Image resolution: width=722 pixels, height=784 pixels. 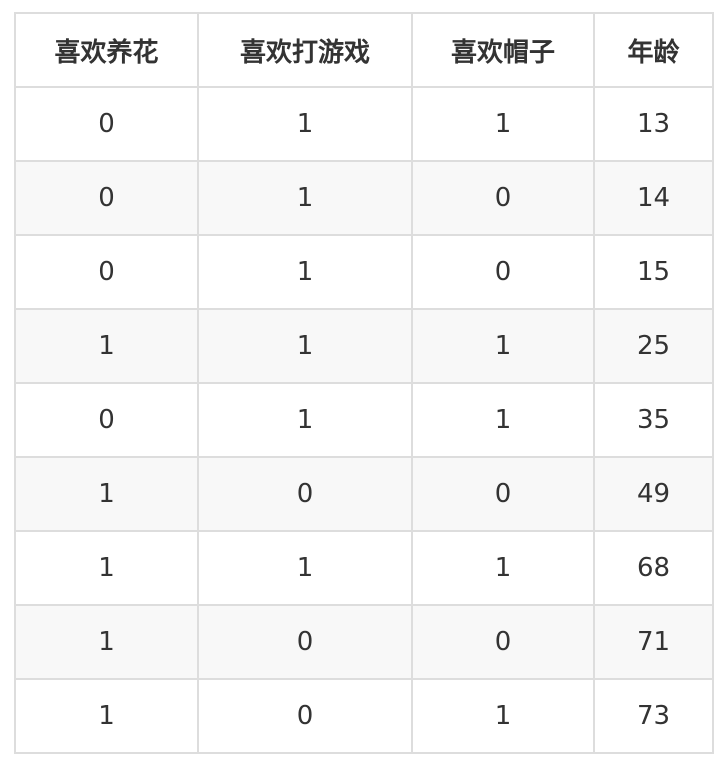 What do you see at coordinates (653, 420) in the screenshot?
I see `table-cell: 35` at bounding box center [653, 420].